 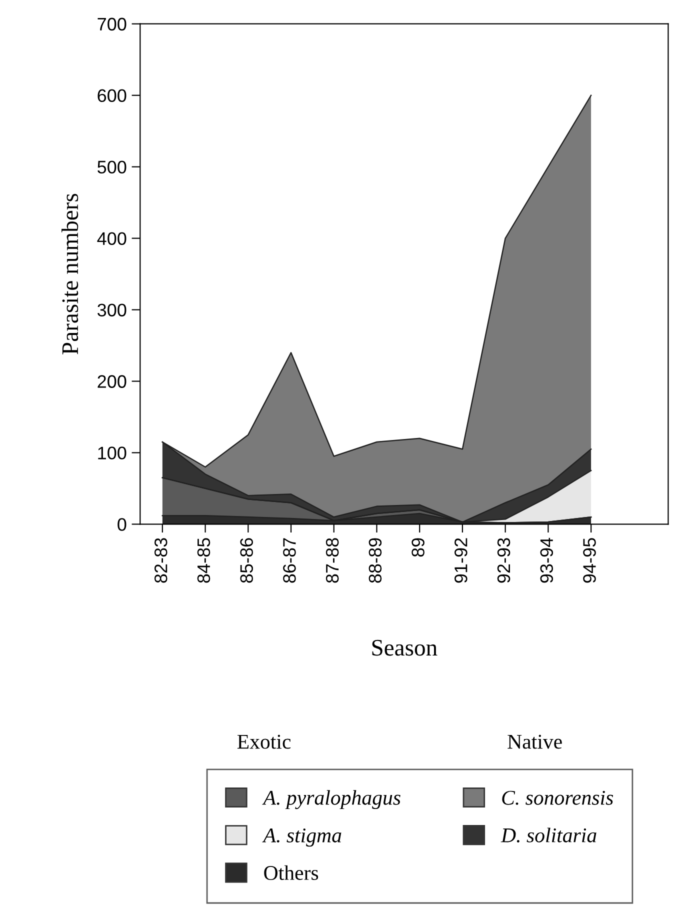 What do you see at coordinates (203, 560) in the screenshot?
I see `x-tick-label: 84-85` at bounding box center [203, 560].